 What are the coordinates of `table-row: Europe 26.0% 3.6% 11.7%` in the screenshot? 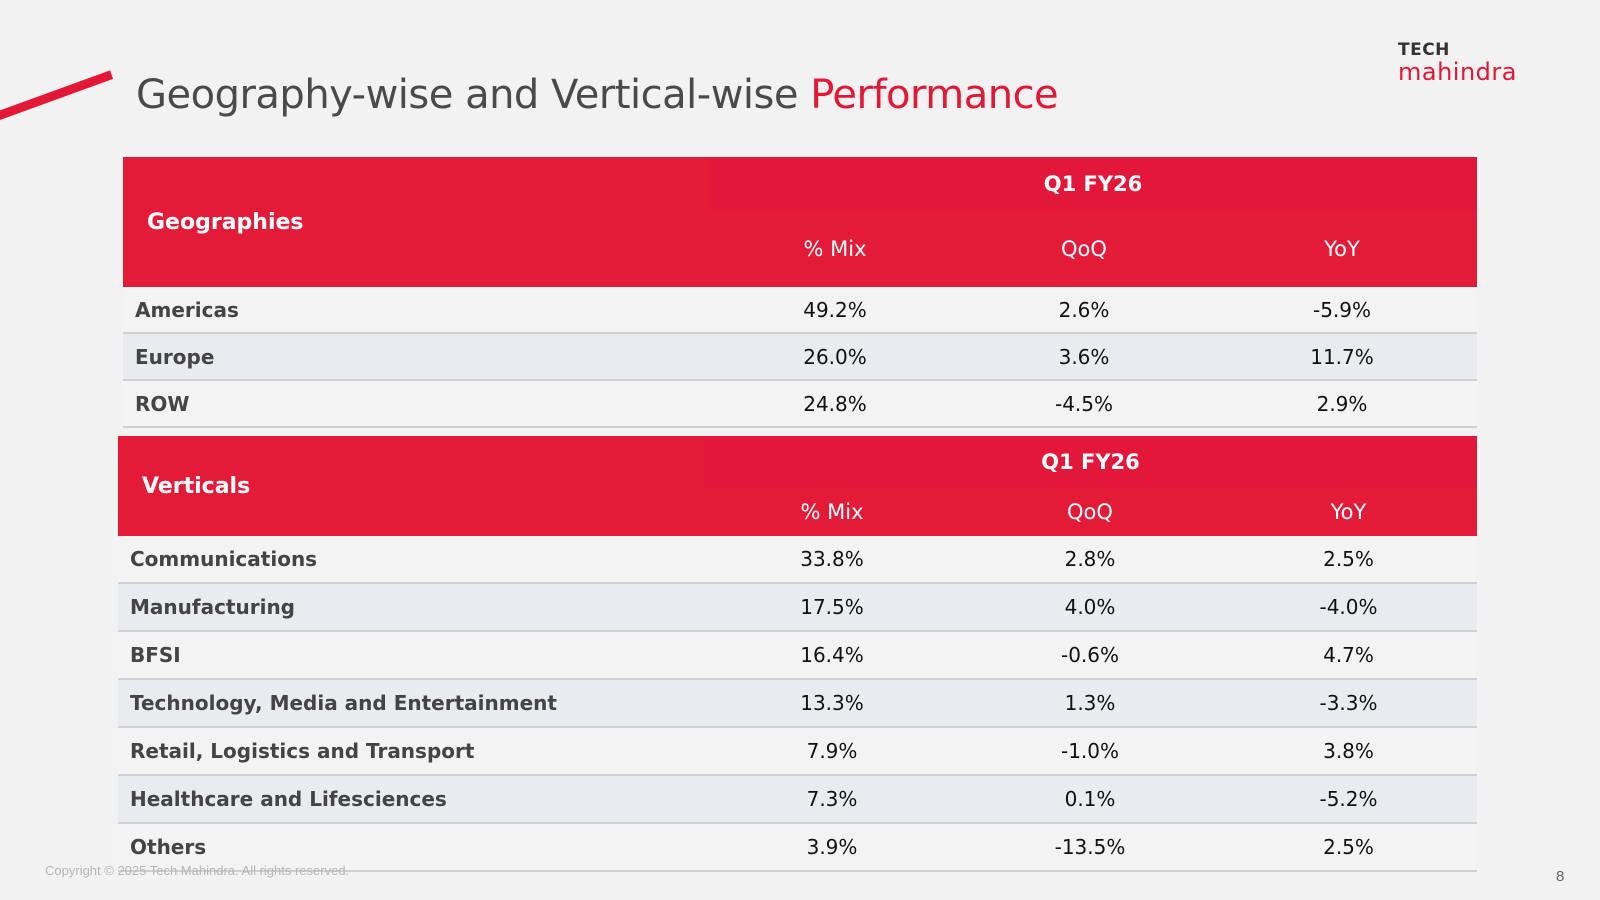 It's located at (800, 357).